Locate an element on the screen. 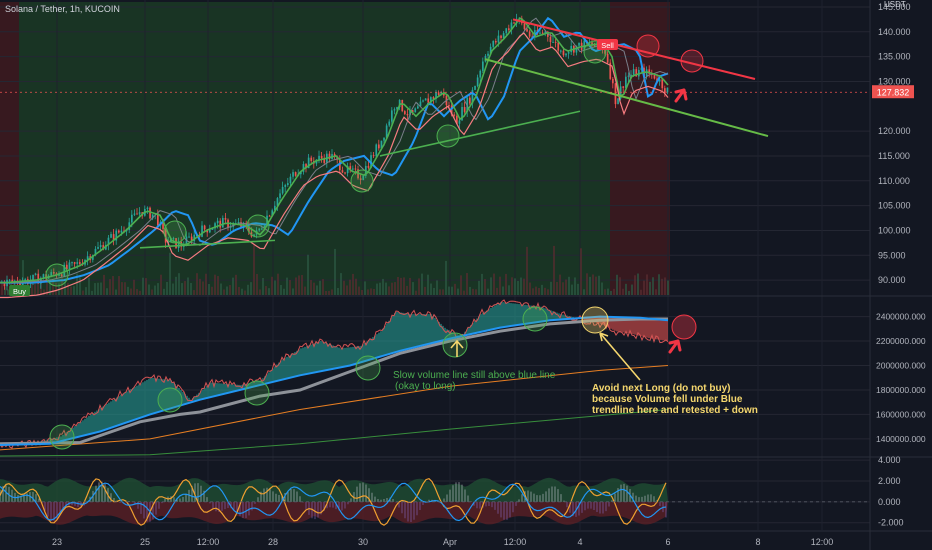 The image size is (932, 550). price-tick-label: 95.000 is located at coordinates (892, 255).